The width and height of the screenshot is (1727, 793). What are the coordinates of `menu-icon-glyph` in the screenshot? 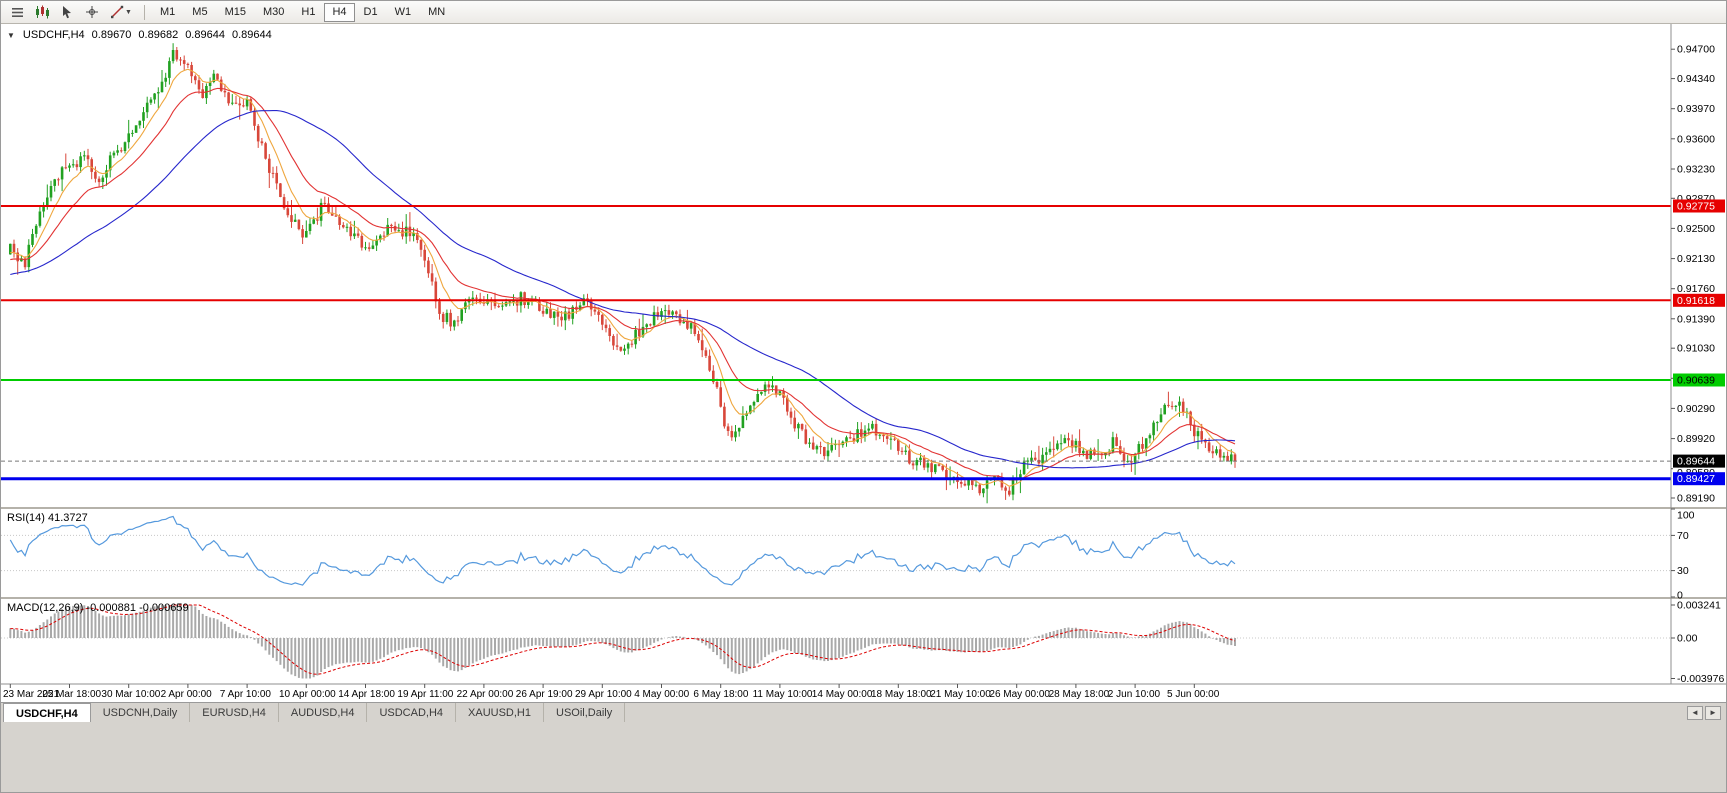 It's located at (17, 12).